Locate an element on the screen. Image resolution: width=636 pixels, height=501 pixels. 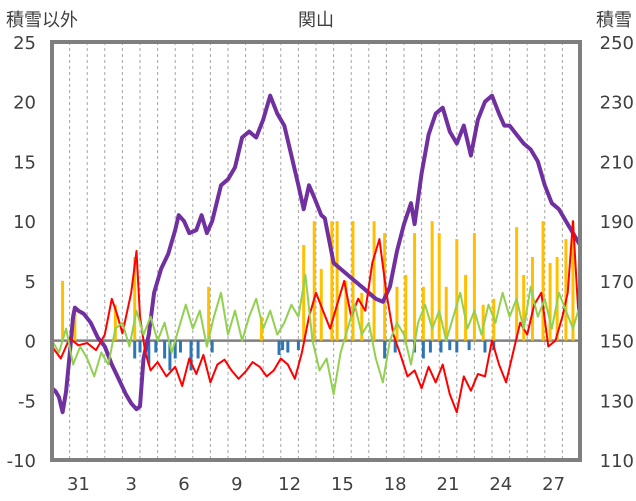
x-tick-label: 6 is located at coordinates (183, 484).